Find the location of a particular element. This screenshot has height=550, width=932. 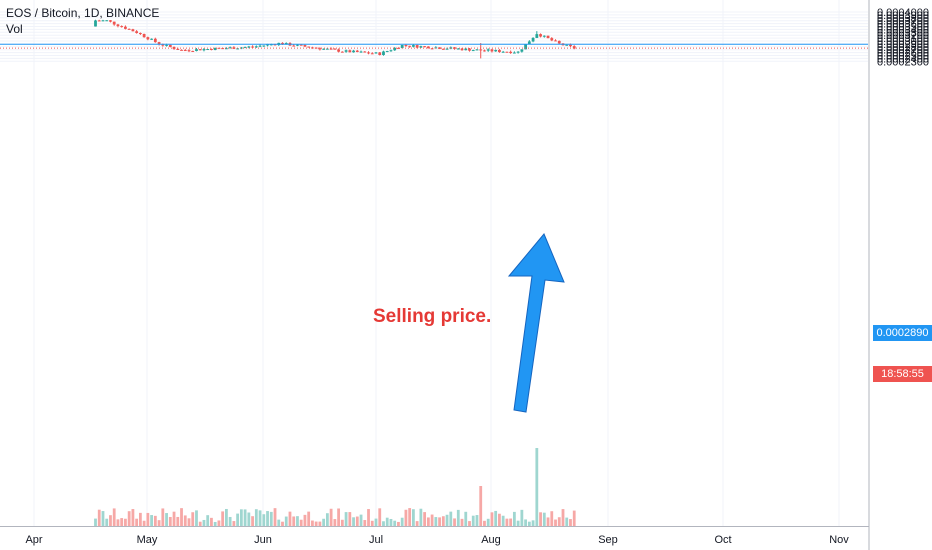

y-tick-label: 0.0004000 is located at coordinates (903, 13).